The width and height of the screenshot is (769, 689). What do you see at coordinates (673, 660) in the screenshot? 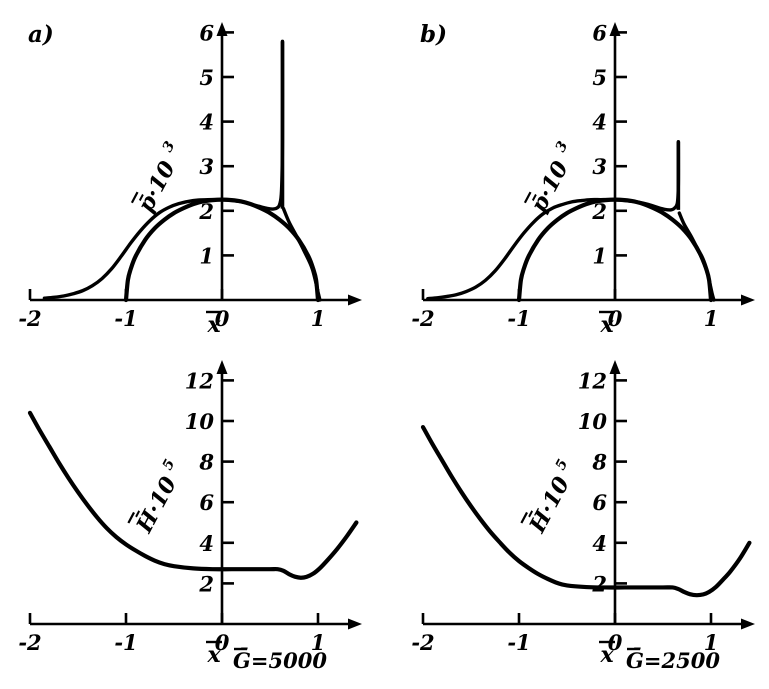
I see `annotation-panel-b-thickness: Ḡ=2500` at bounding box center [673, 660].